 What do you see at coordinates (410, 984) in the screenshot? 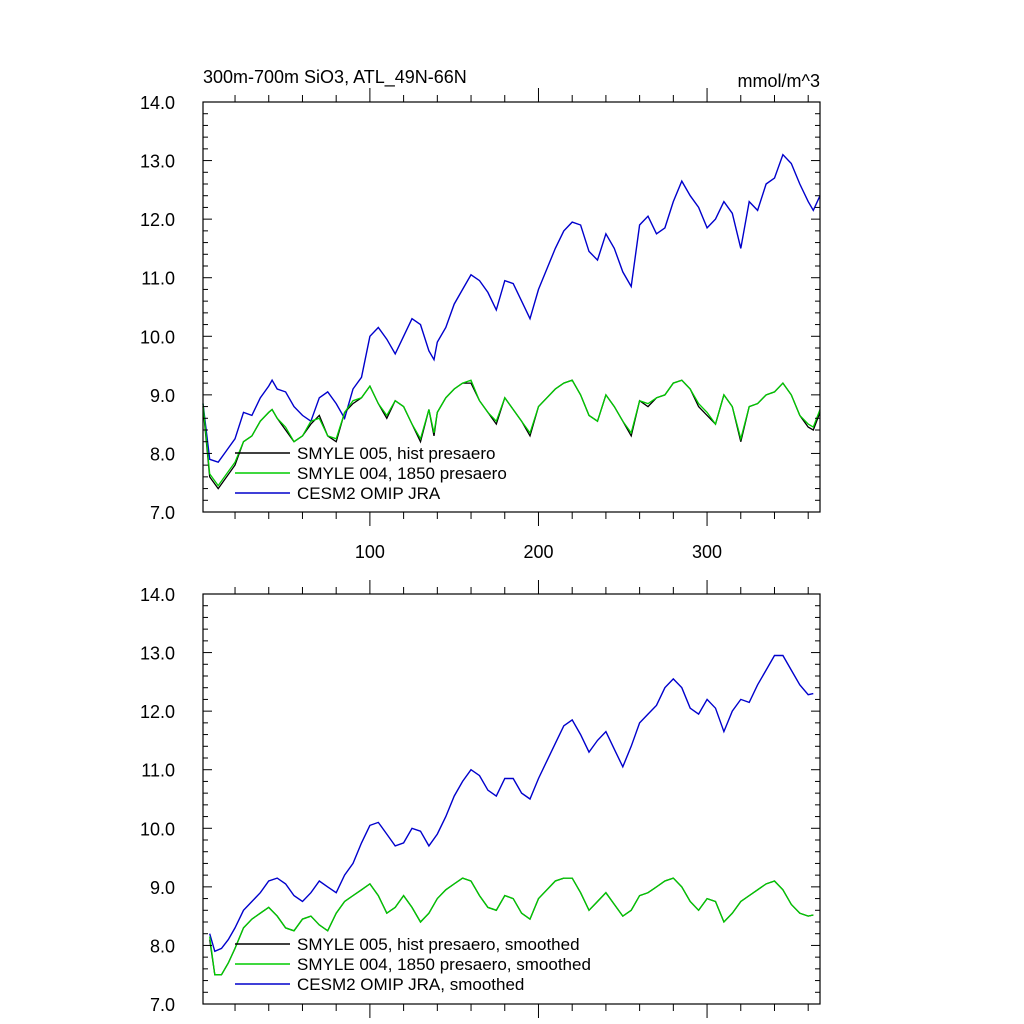
I see `legend-label: CESM2 OMIP JRA, smoothed` at bounding box center [410, 984].